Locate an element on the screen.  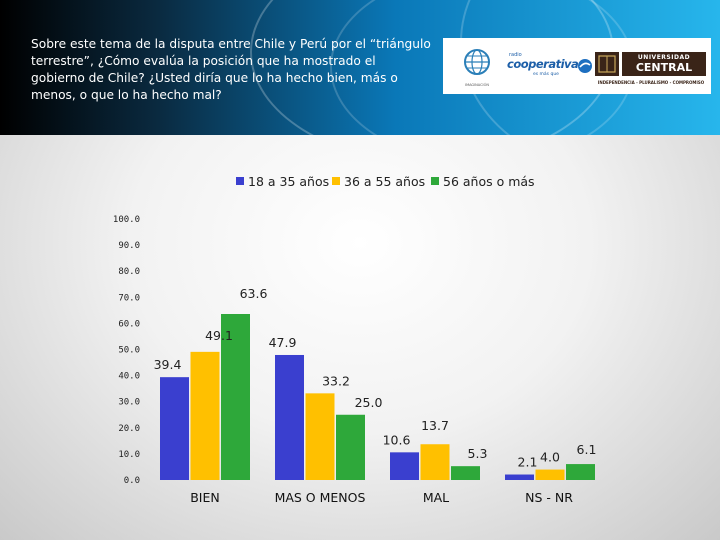
imaginacion-text: IMAGINACIÓN is located at coordinates (477, 85).